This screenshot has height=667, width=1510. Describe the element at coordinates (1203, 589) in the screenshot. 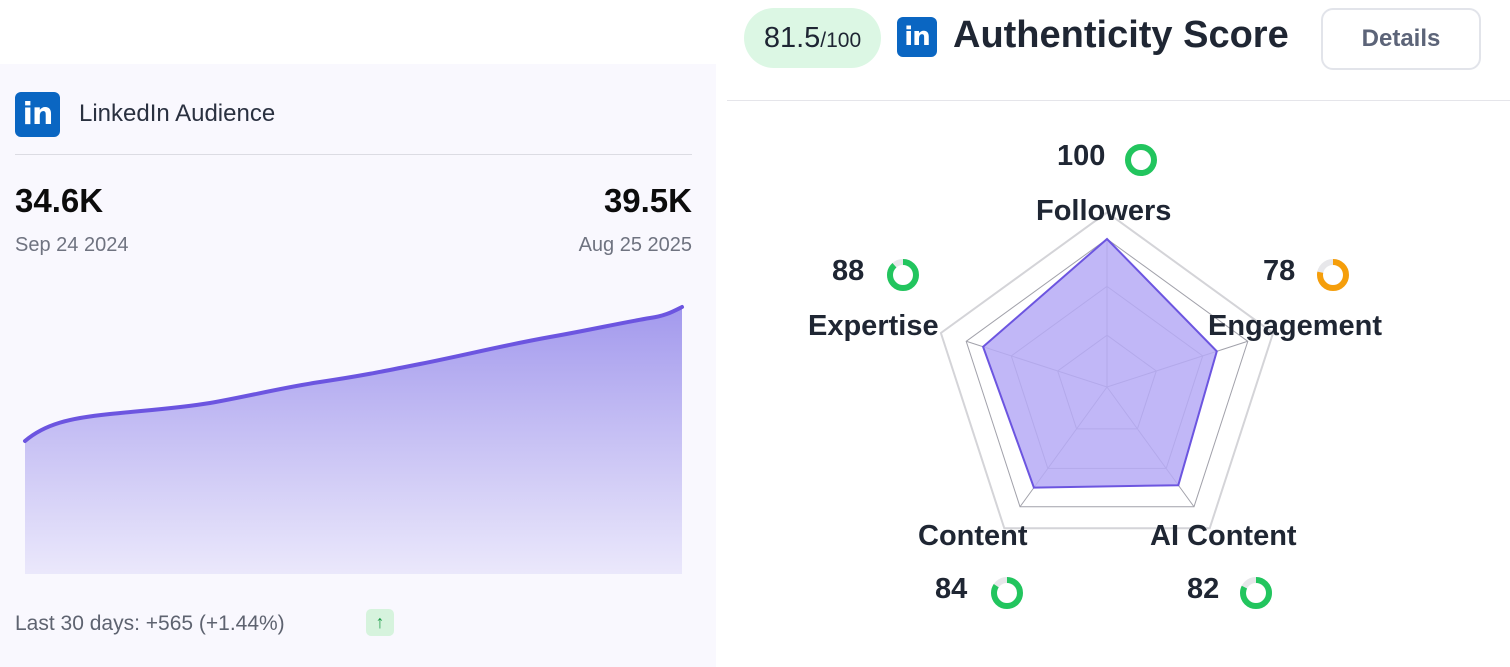

I see `ai-content-score: 82` at that location.